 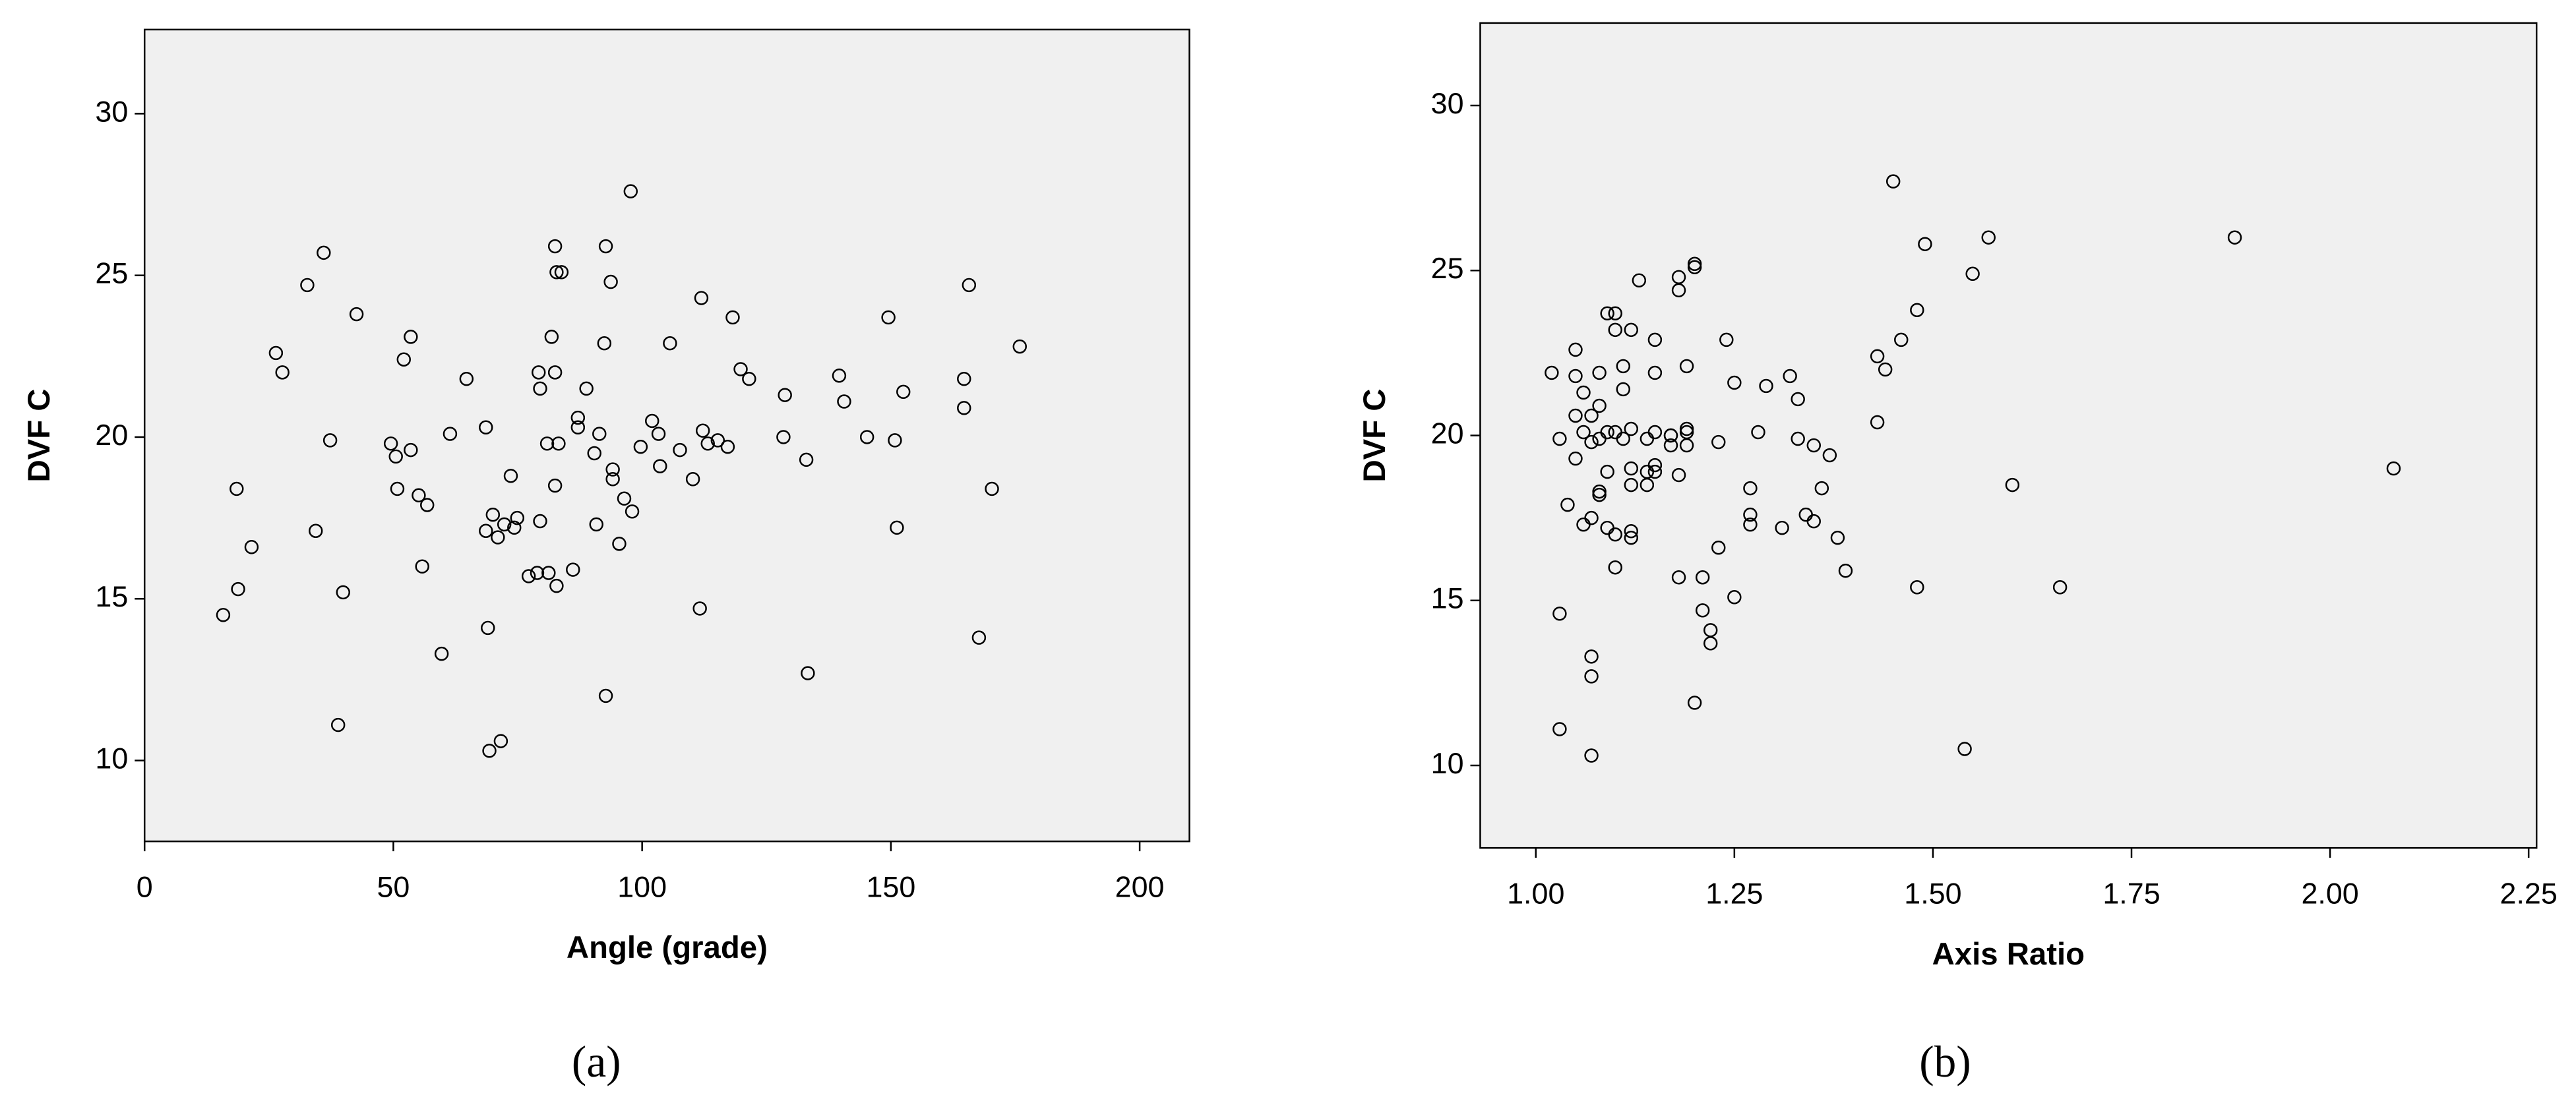 What do you see at coordinates (1447, 268) in the screenshot?
I see `y-tick-label: 25` at bounding box center [1447, 268].